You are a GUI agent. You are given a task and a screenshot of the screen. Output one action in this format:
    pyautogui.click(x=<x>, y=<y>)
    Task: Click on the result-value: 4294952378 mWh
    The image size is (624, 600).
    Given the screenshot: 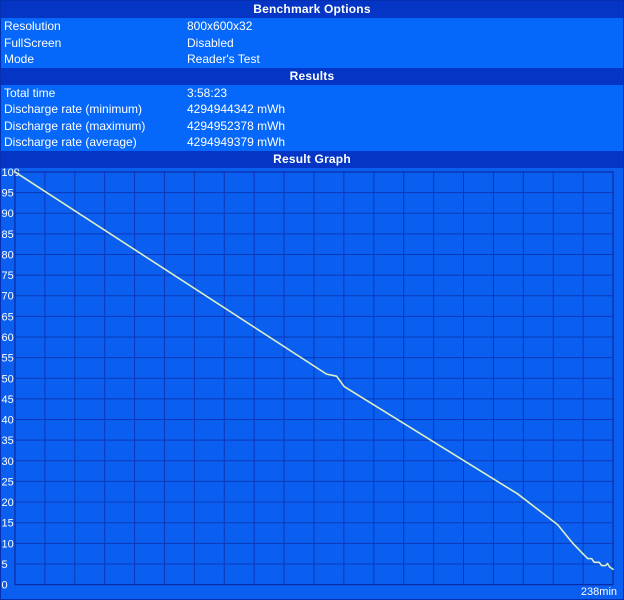 What is the action you would take?
    pyautogui.click(x=236, y=125)
    